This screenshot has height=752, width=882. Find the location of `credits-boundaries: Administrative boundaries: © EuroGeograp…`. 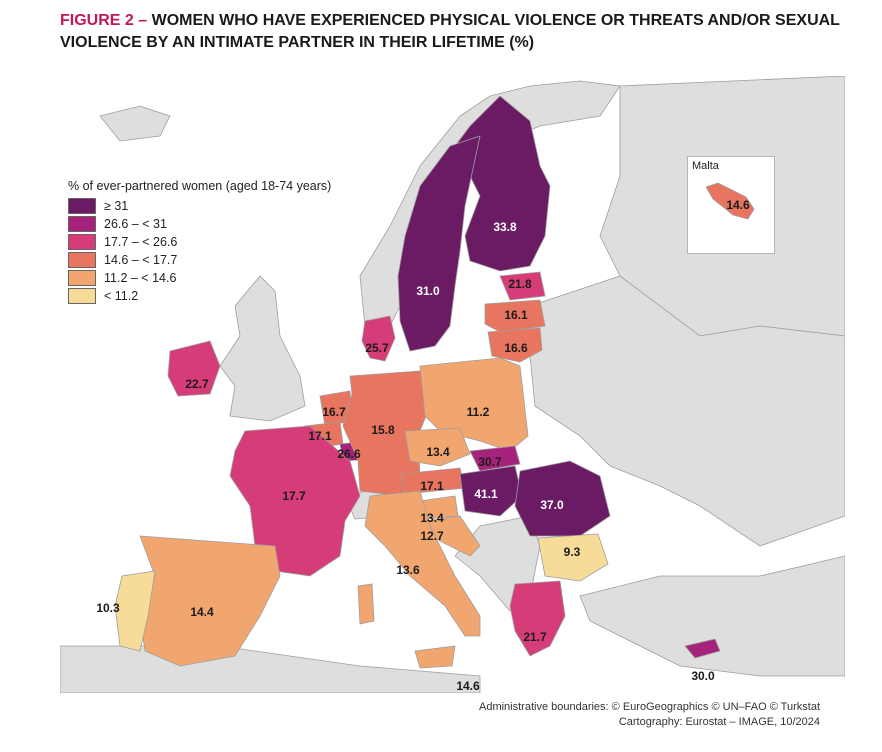

credits-boundaries: Administrative boundaries: © EuroGeograp… is located at coordinates (649, 707).